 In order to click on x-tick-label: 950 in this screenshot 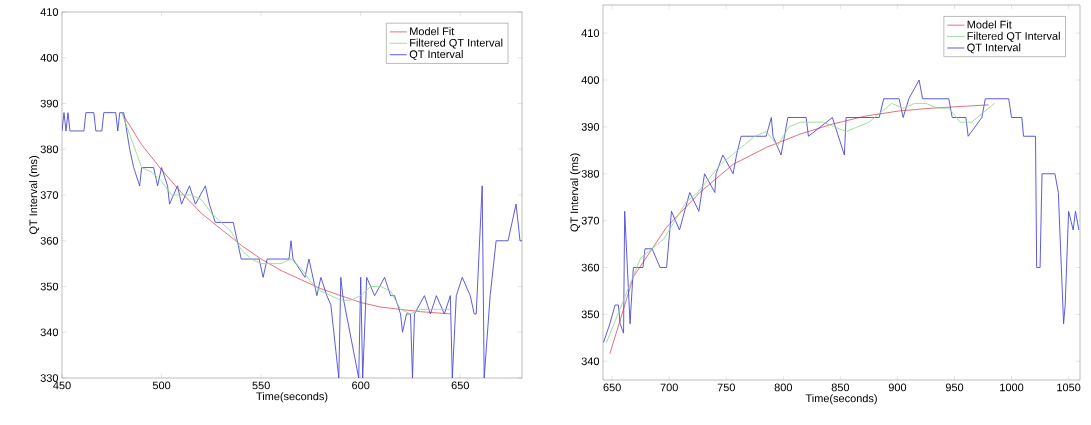, I will do `click(954, 387)`.